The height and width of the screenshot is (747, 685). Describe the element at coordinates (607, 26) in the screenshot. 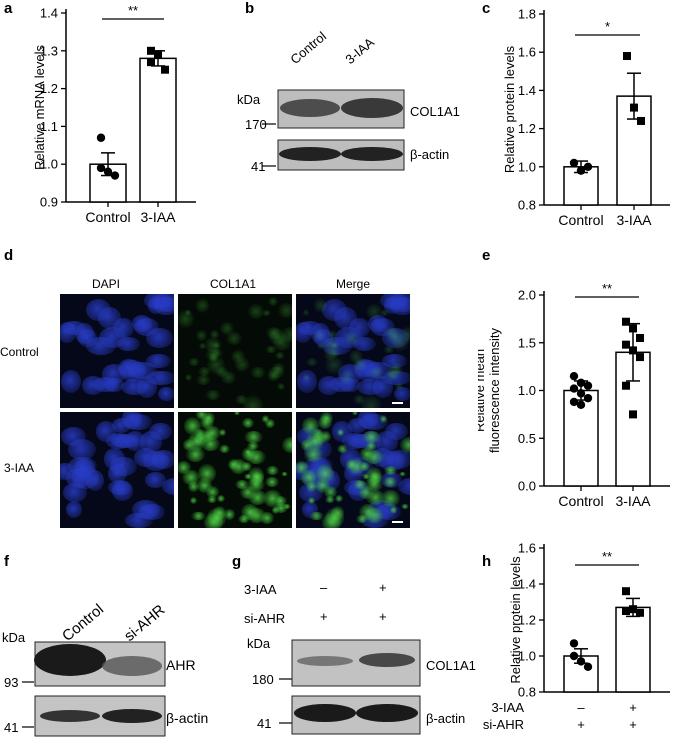

I see `significance-mark: *` at that location.